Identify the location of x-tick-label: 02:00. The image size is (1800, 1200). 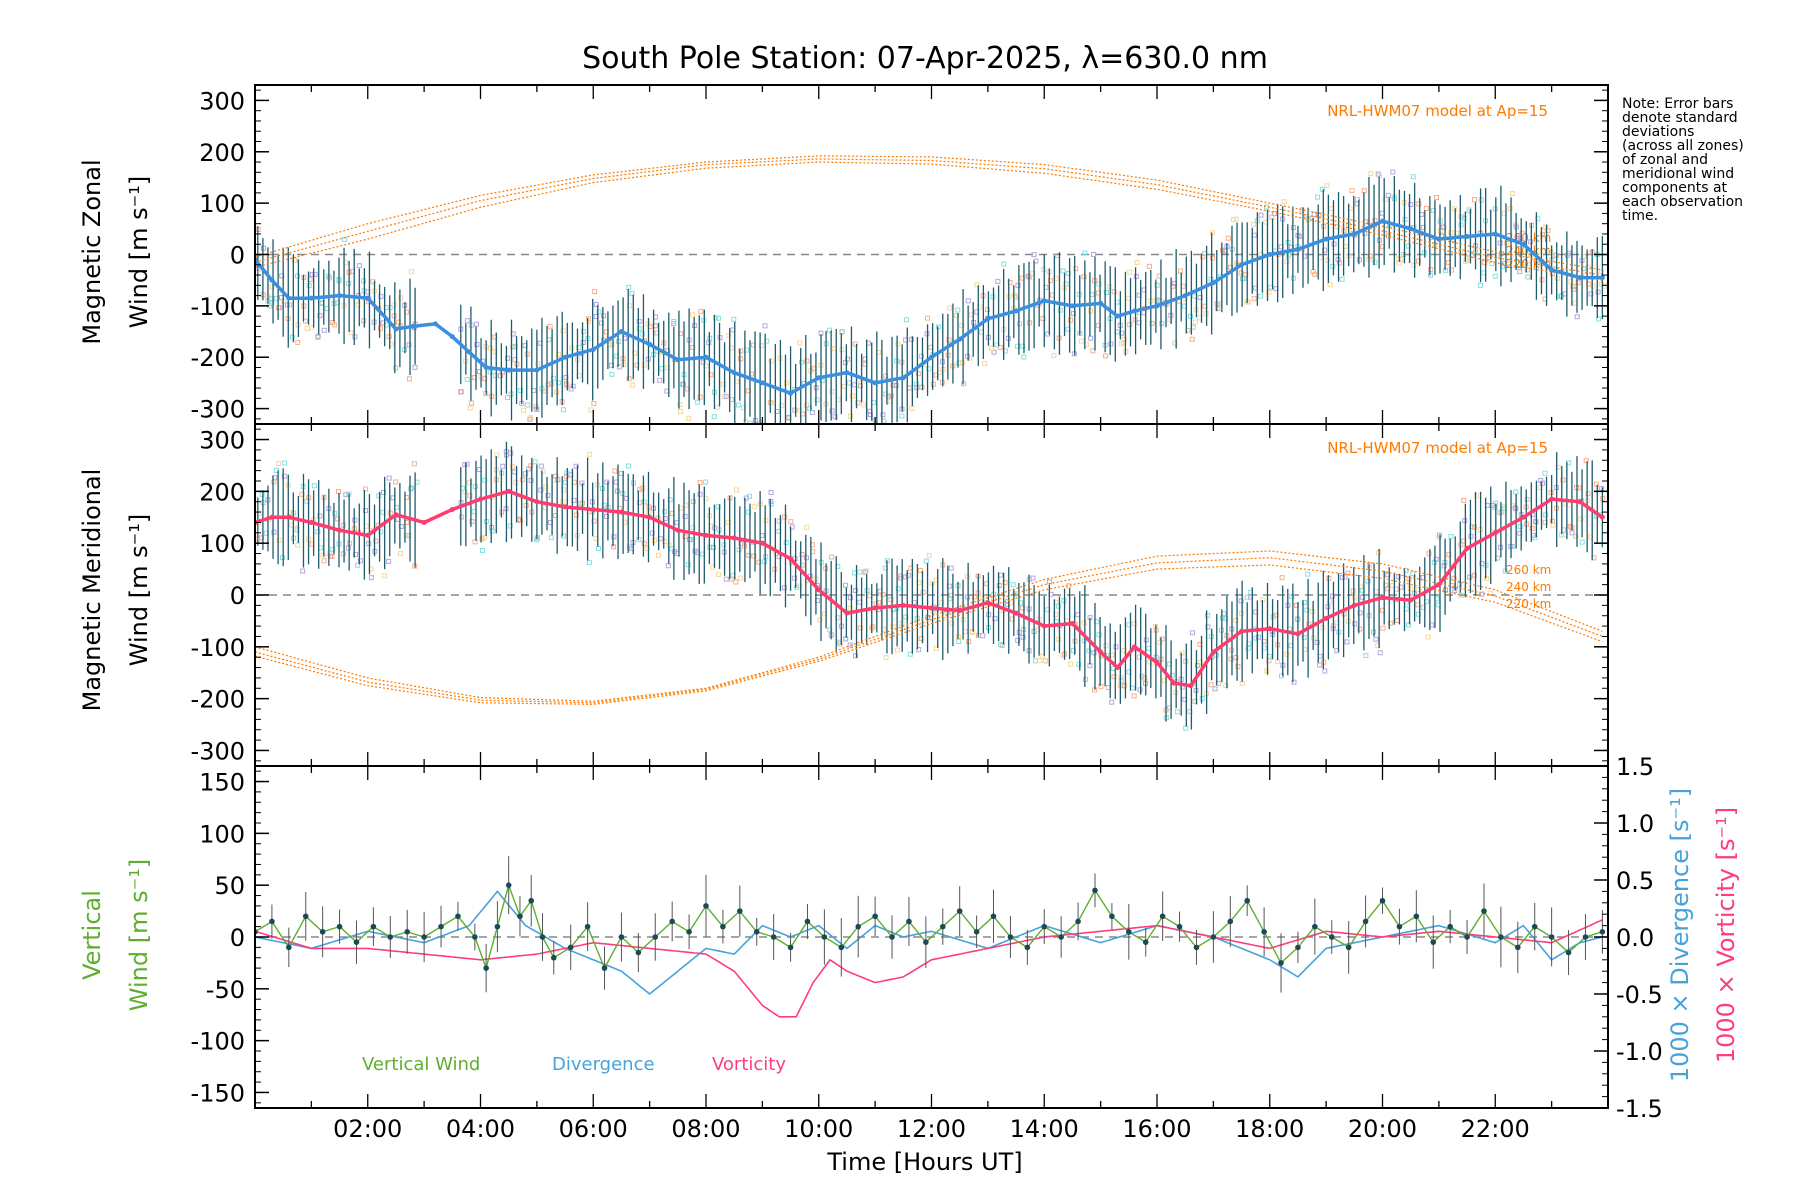
(367, 1129).